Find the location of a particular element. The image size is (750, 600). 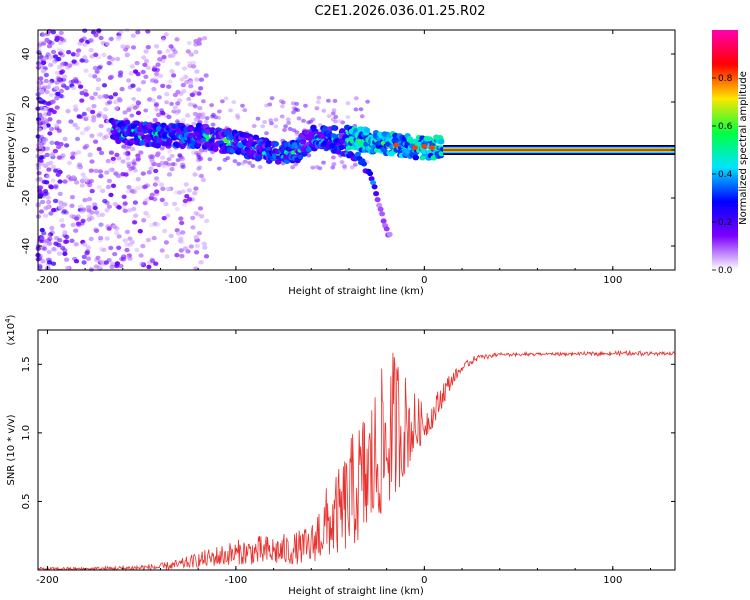

branch-dot is located at coordinates (389, 234).